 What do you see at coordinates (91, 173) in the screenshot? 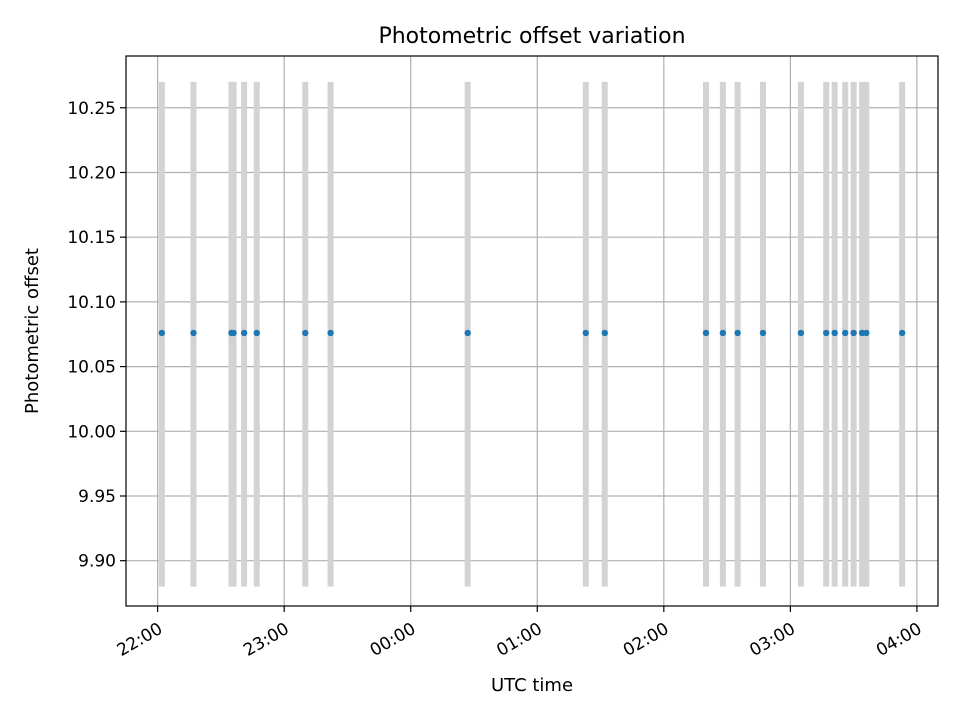
I see `y-tick-label: 10.20` at bounding box center [91, 173].